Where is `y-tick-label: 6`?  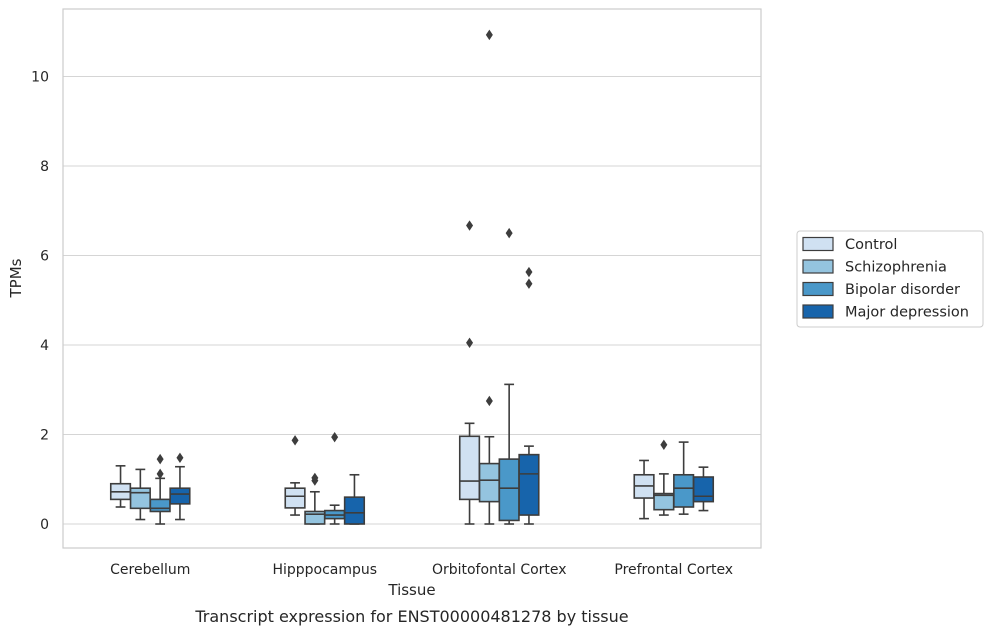
y-tick-label: 6 is located at coordinates (44, 257).